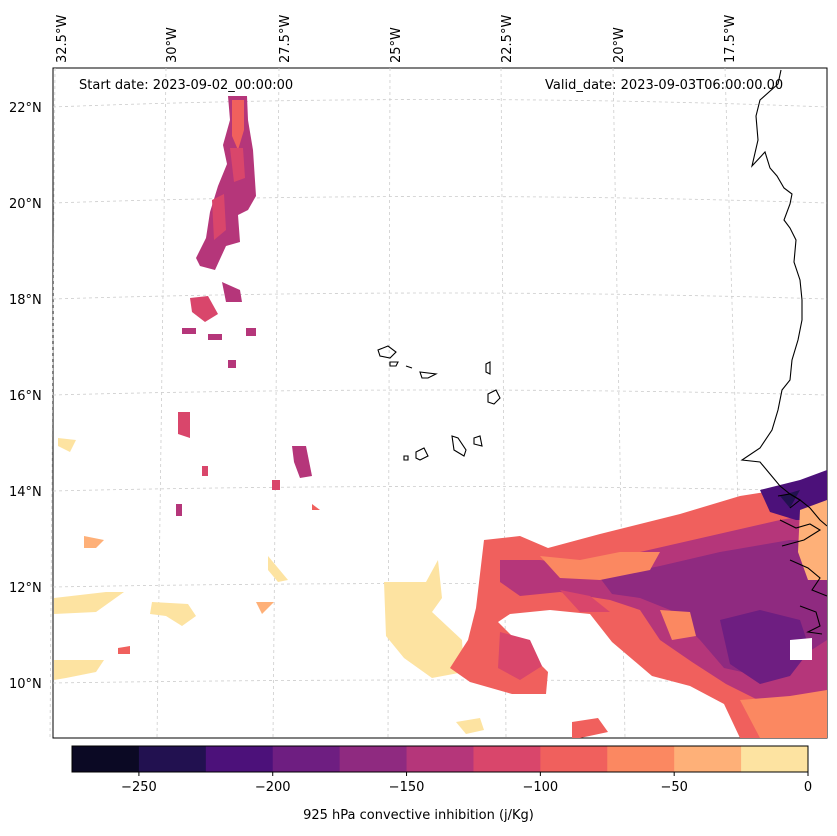  What do you see at coordinates (409, 367) in the screenshot?
I see `island-santa-luzia` at bounding box center [409, 367].